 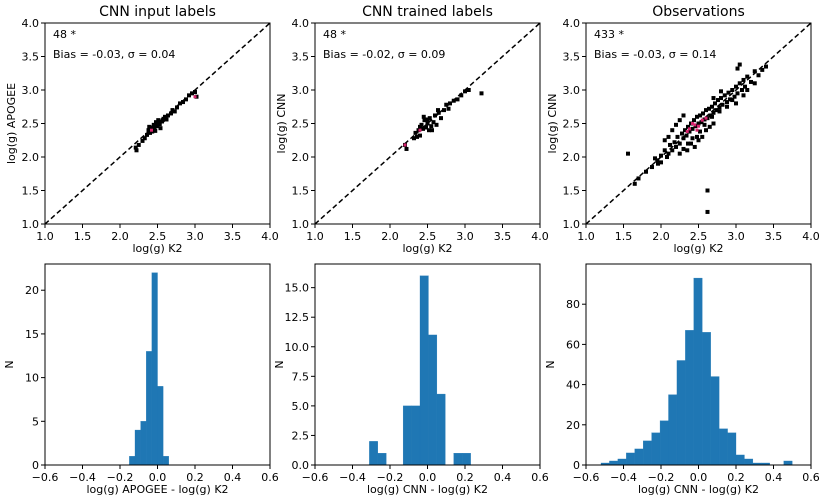 What do you see at coordinates (157, 12) in the screenshot?
I see `subplot-title: CNN input labels` at bounding box center [157, 12].